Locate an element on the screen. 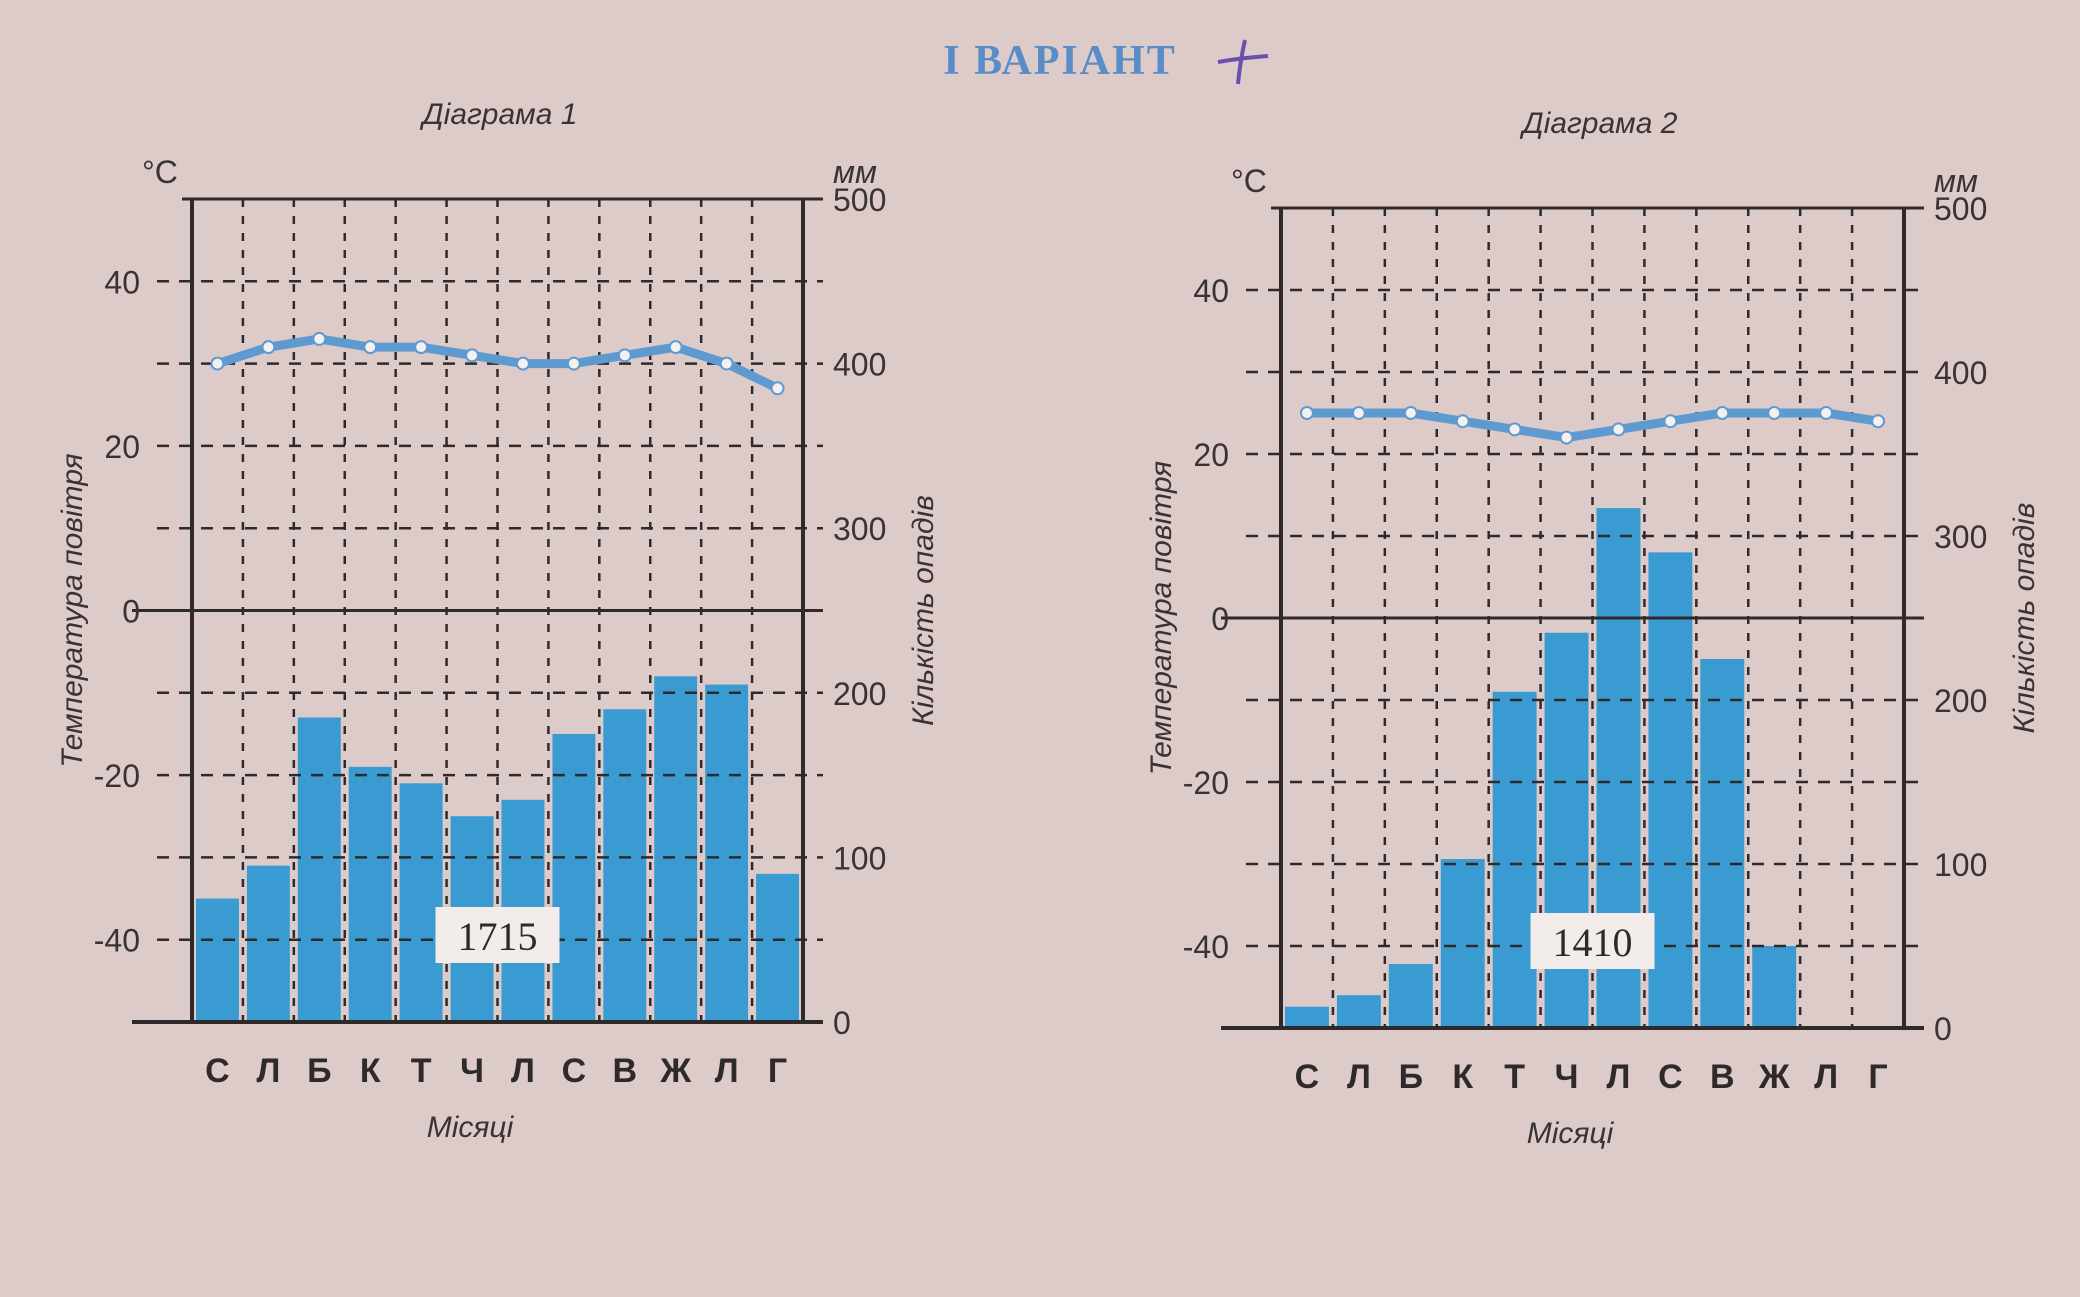  page-title: І ВАРІАНТ is located at coordinates (1060, 61).